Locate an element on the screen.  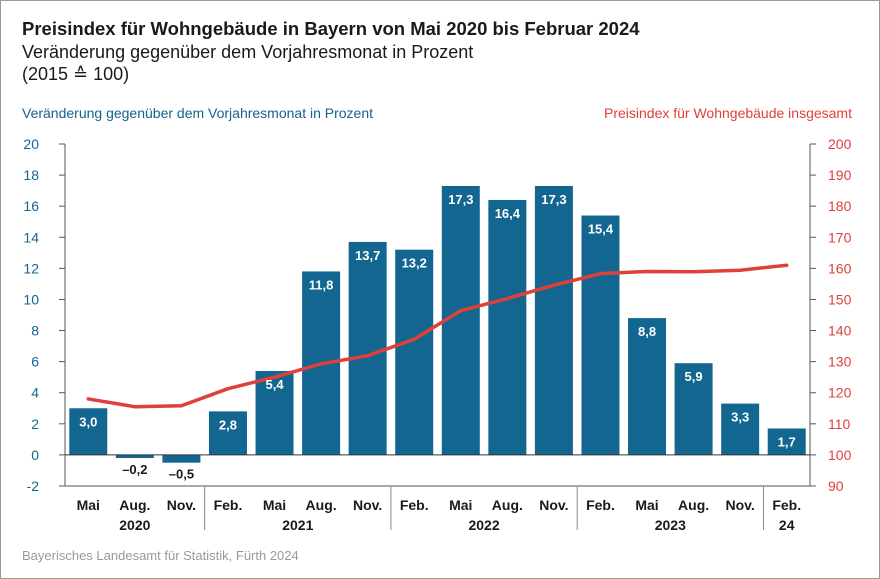
right-tick-label: 150 is located at coordinates (840, 299).